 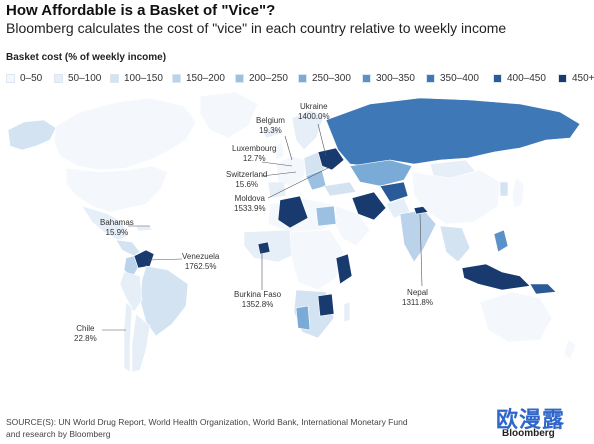 What do you see at coordinates (288, 148) in the screenshot?
I see `leader-line-belgium` at bounding box center [288, 148].